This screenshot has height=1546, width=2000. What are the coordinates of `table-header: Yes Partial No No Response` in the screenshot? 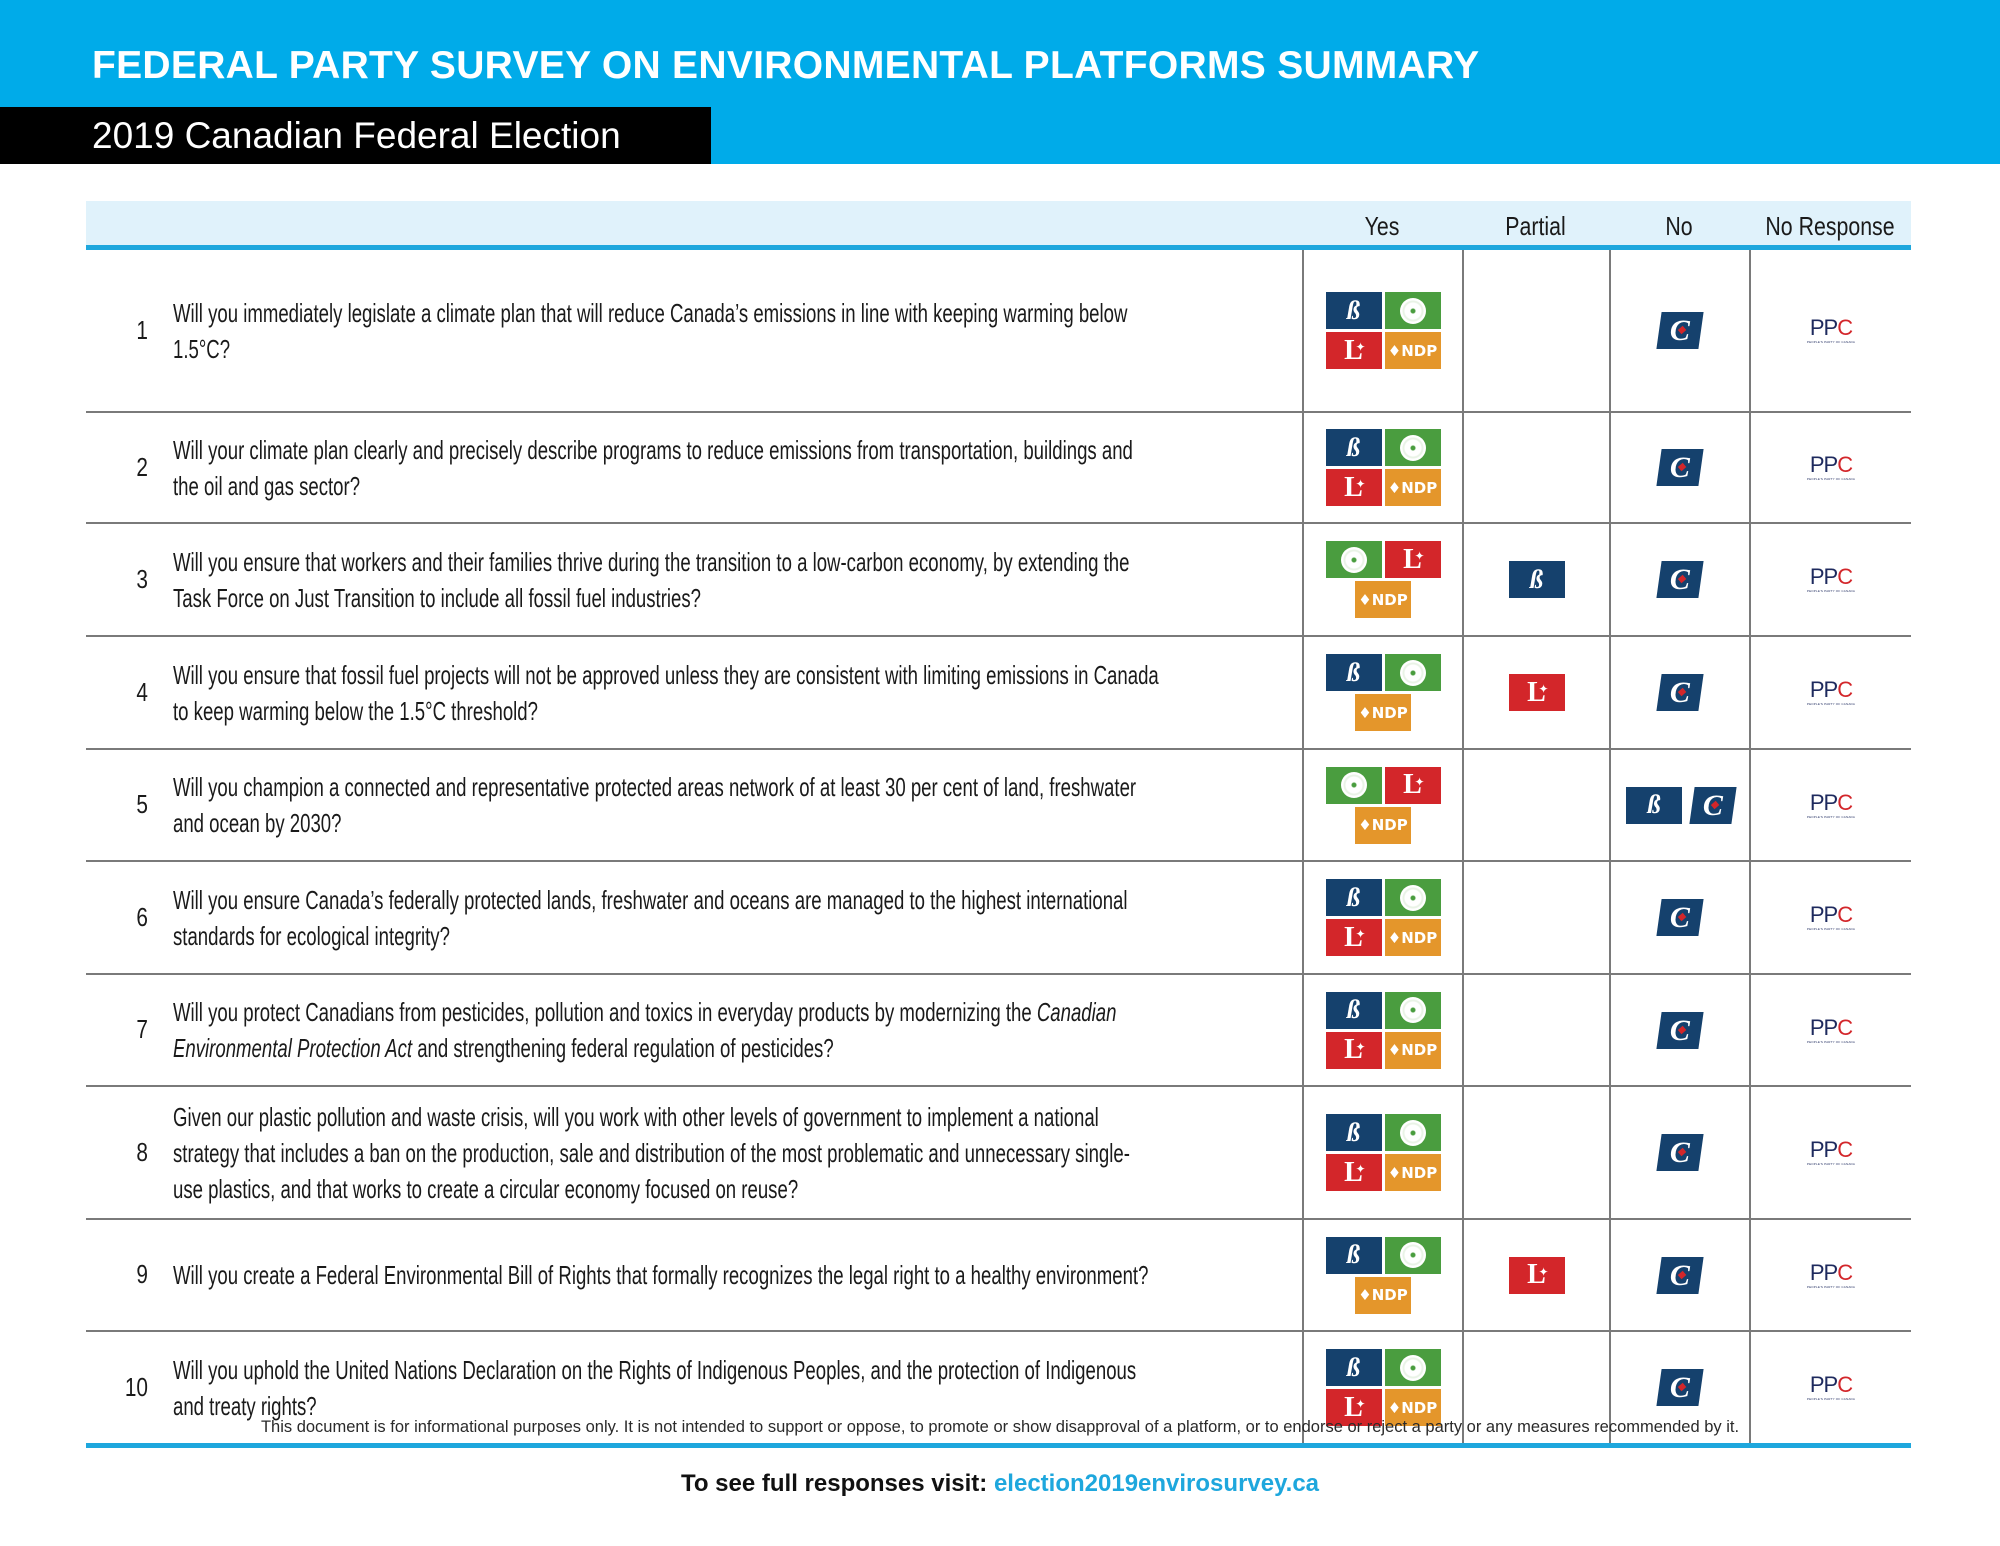 It's located at (998, 225).